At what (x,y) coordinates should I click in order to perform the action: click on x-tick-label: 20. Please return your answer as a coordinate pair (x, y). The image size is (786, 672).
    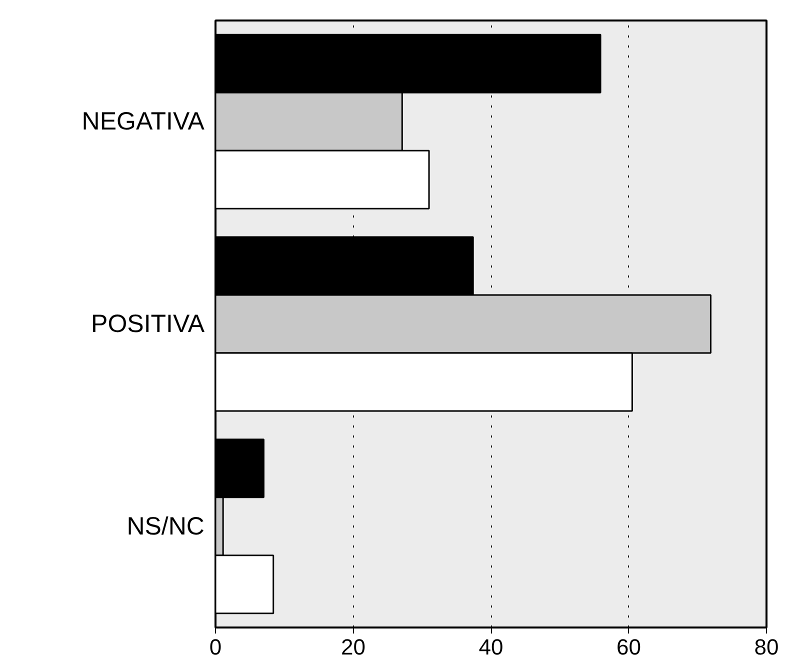
    Looking at the image, I should click on (353, 647).